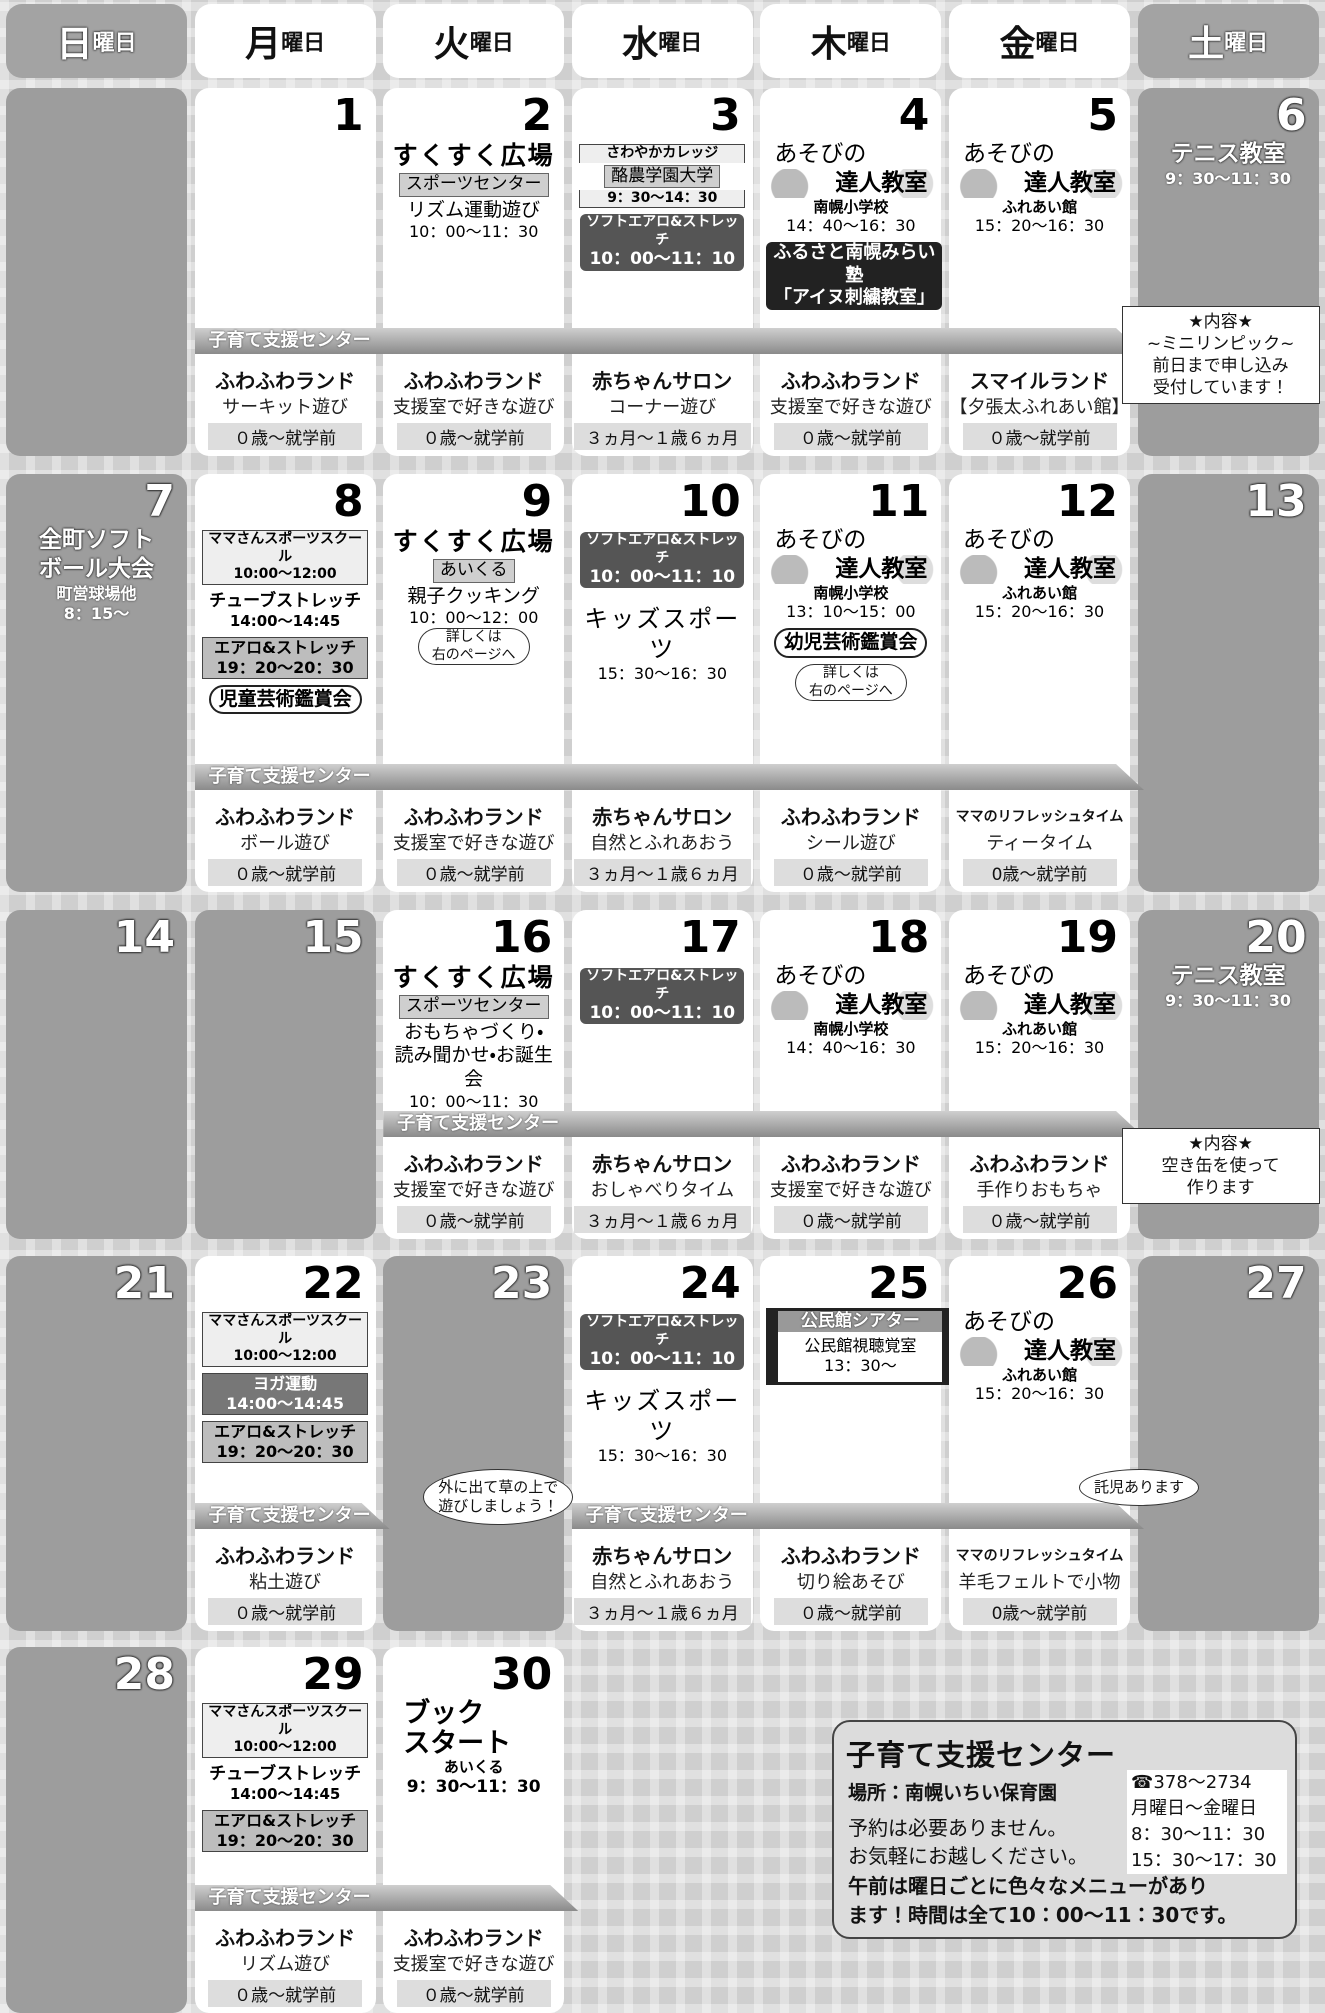  What do you see at coordinates (1228, 683) in the screenshot?
I see `day-cell: 13` at bounding box center [1228, 683].